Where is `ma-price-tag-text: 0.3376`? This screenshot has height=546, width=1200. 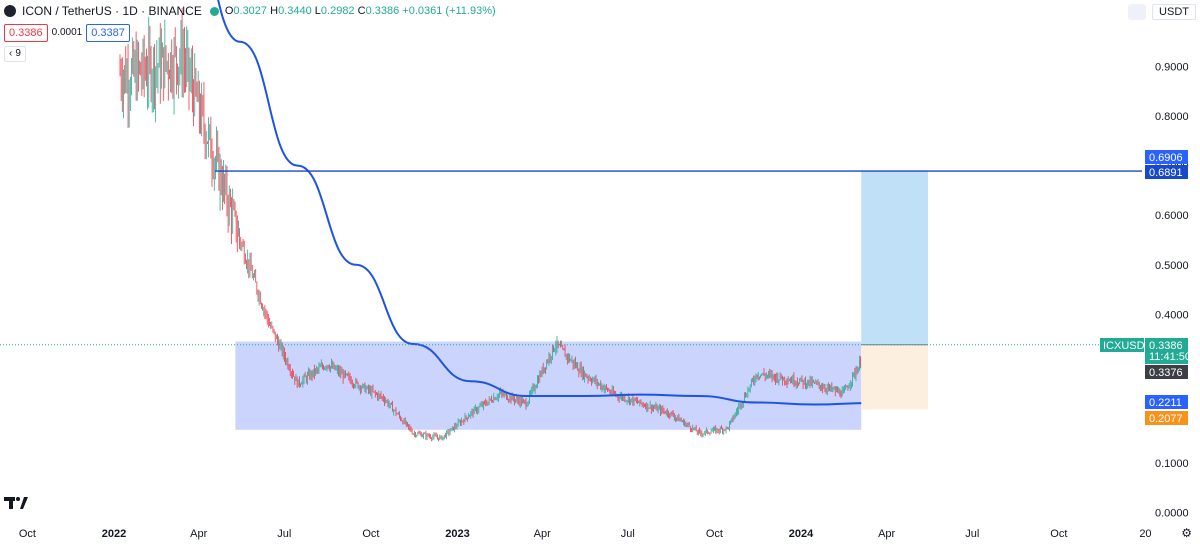 ma-price-tag-text: 0.3376 is located at coordinates (1166, 373).